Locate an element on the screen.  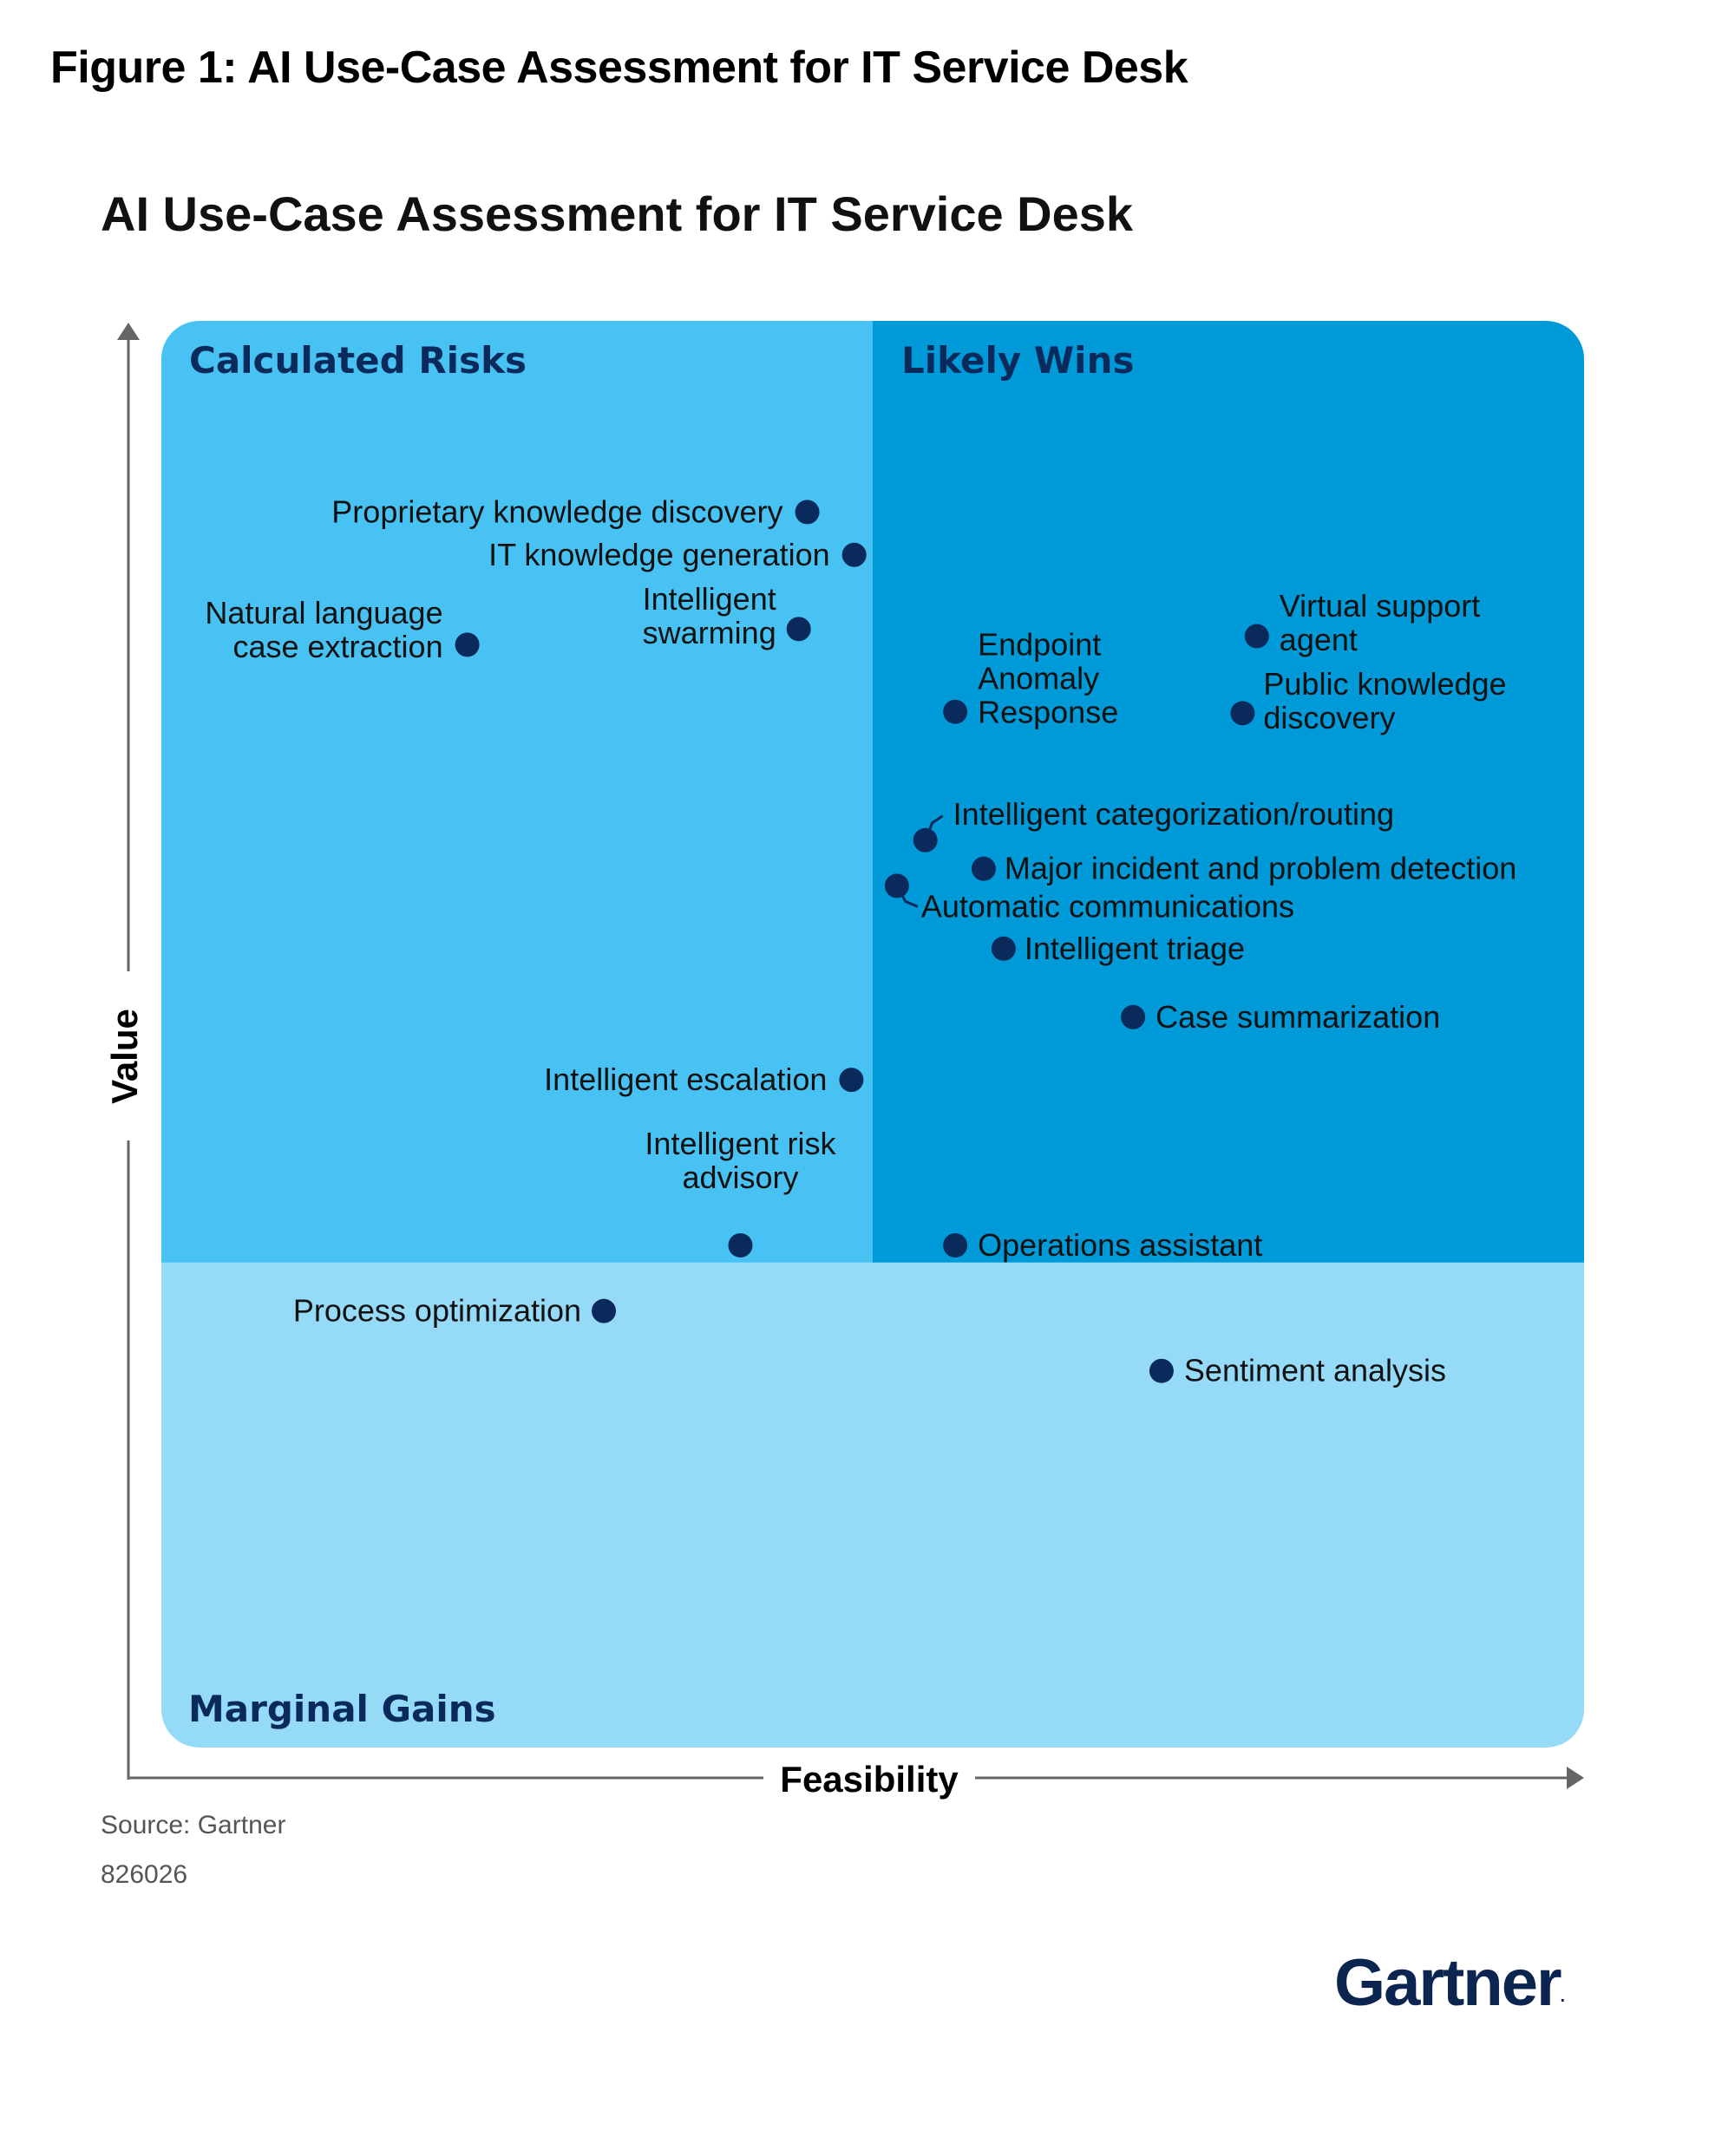
gartner-logo: Gartner. is located at coordinates (1449, 1983).